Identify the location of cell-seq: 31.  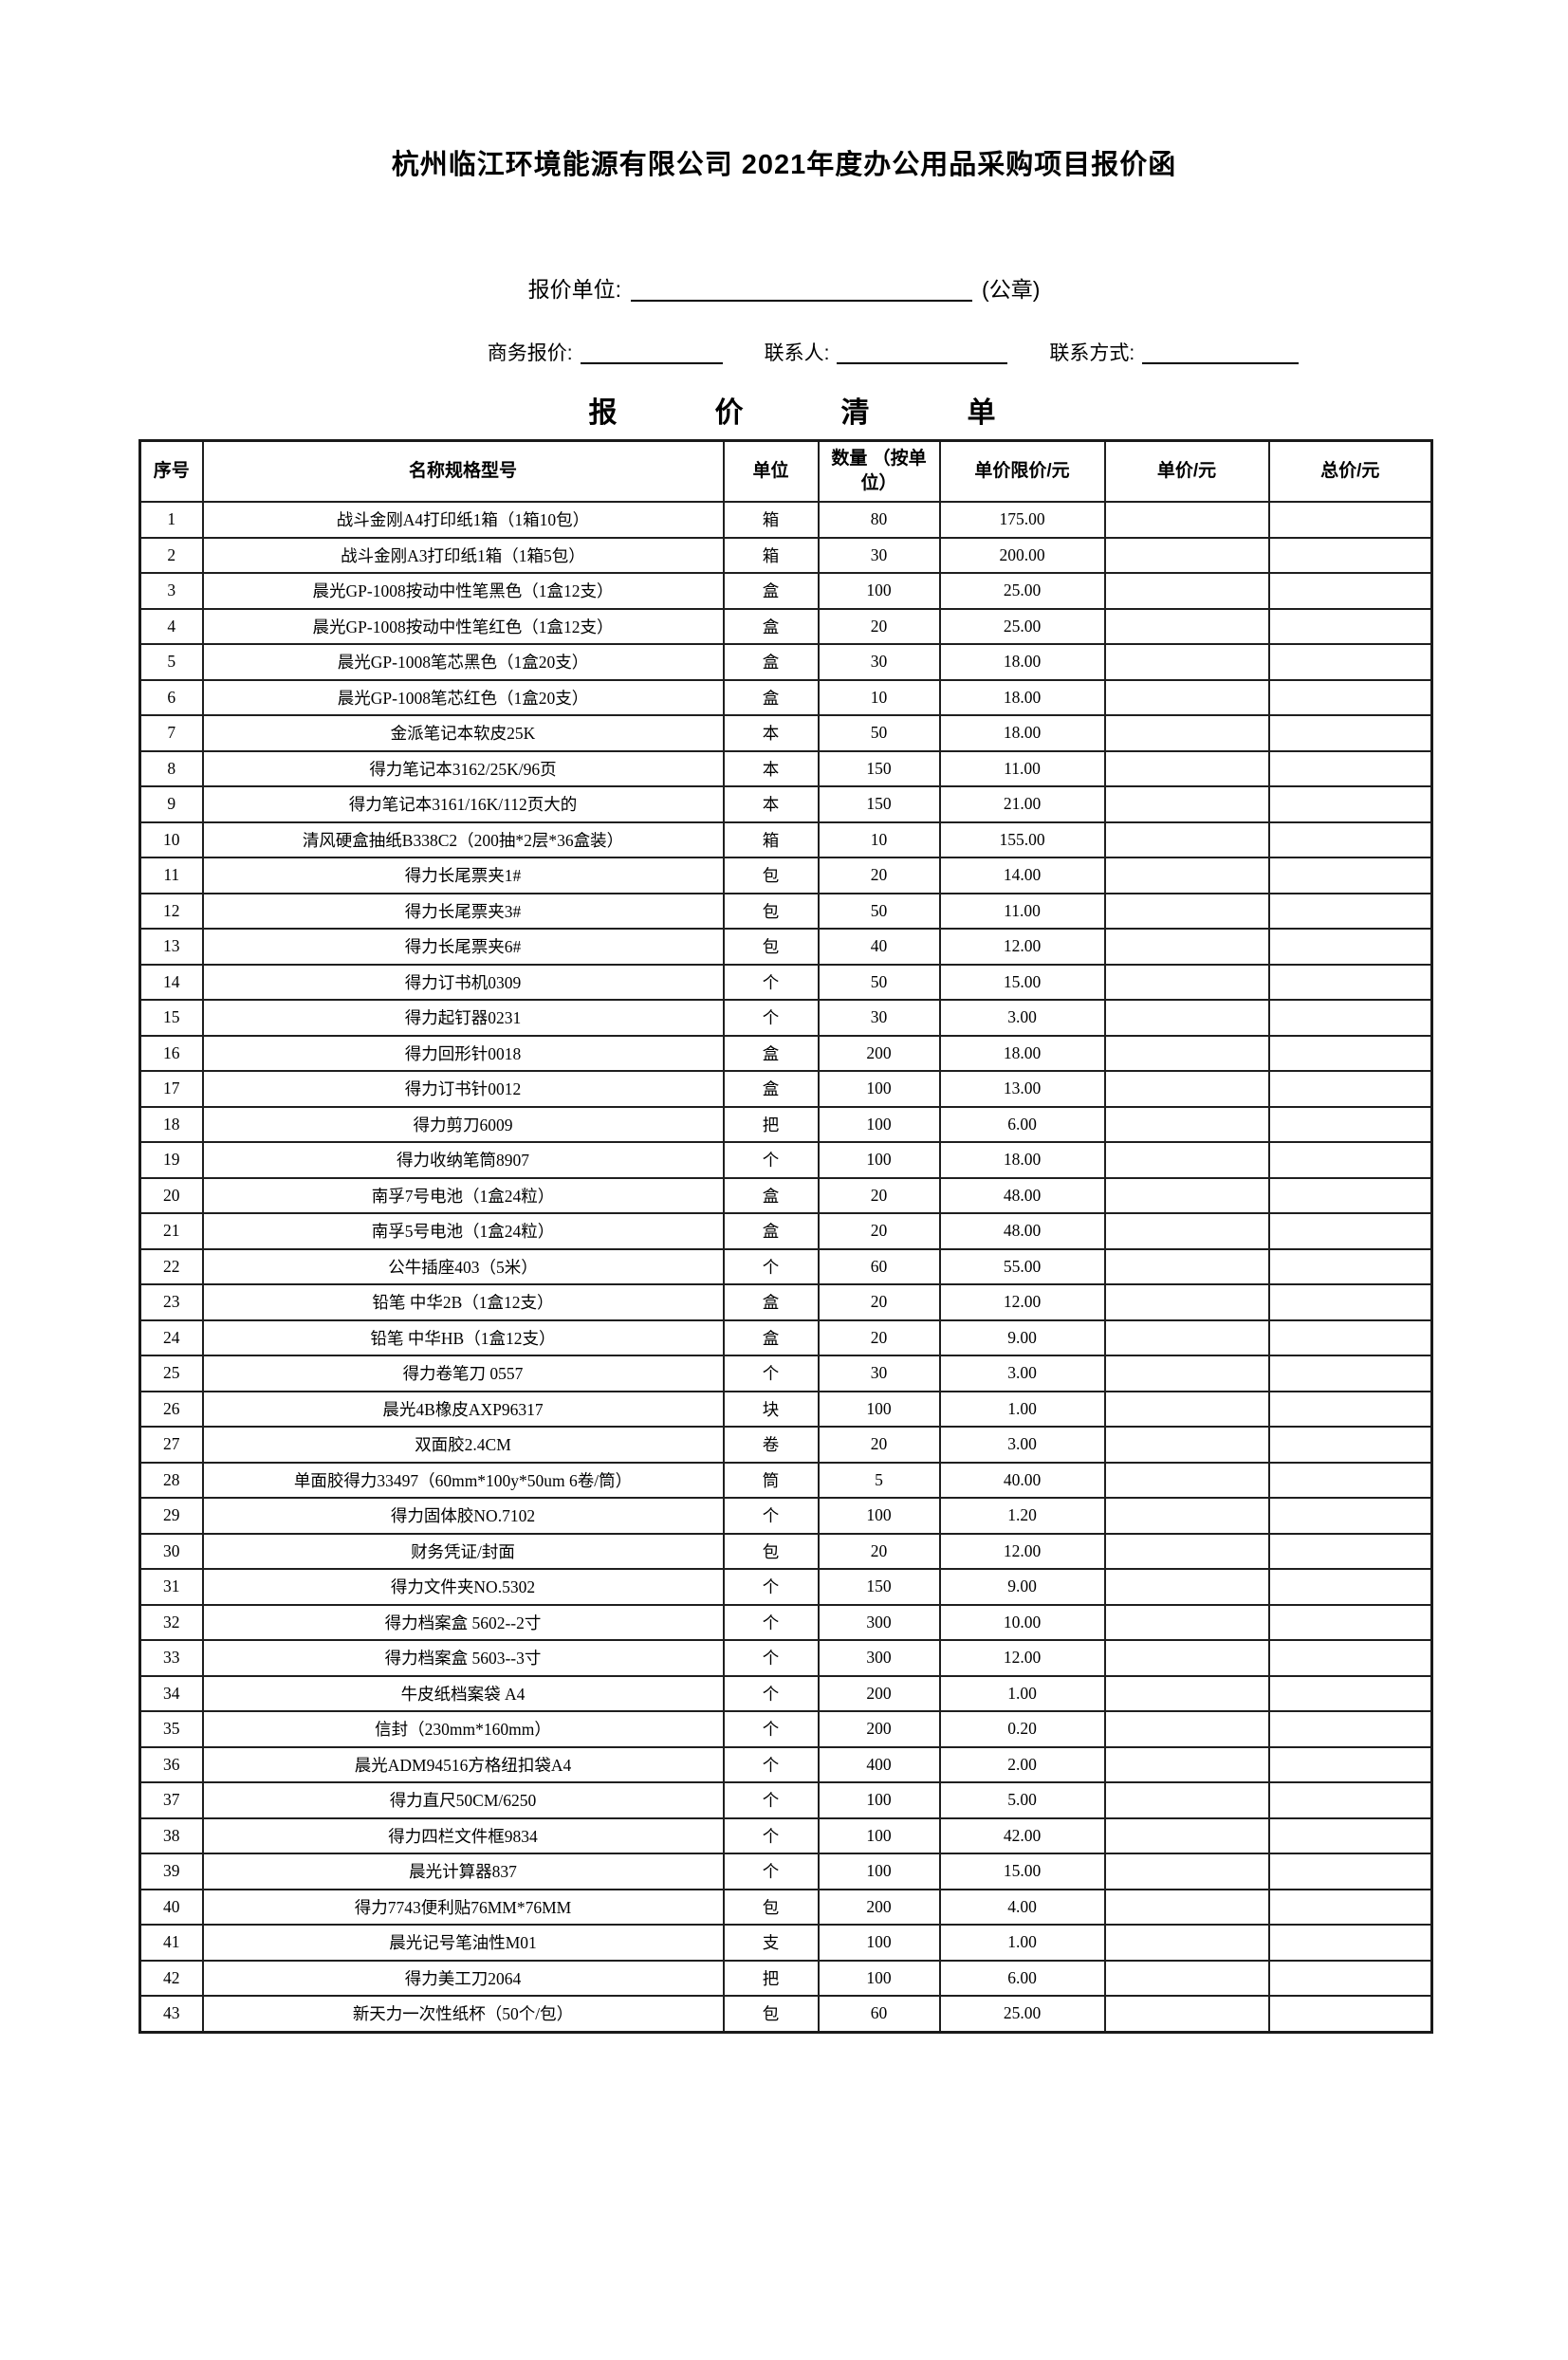
(171, 1587).